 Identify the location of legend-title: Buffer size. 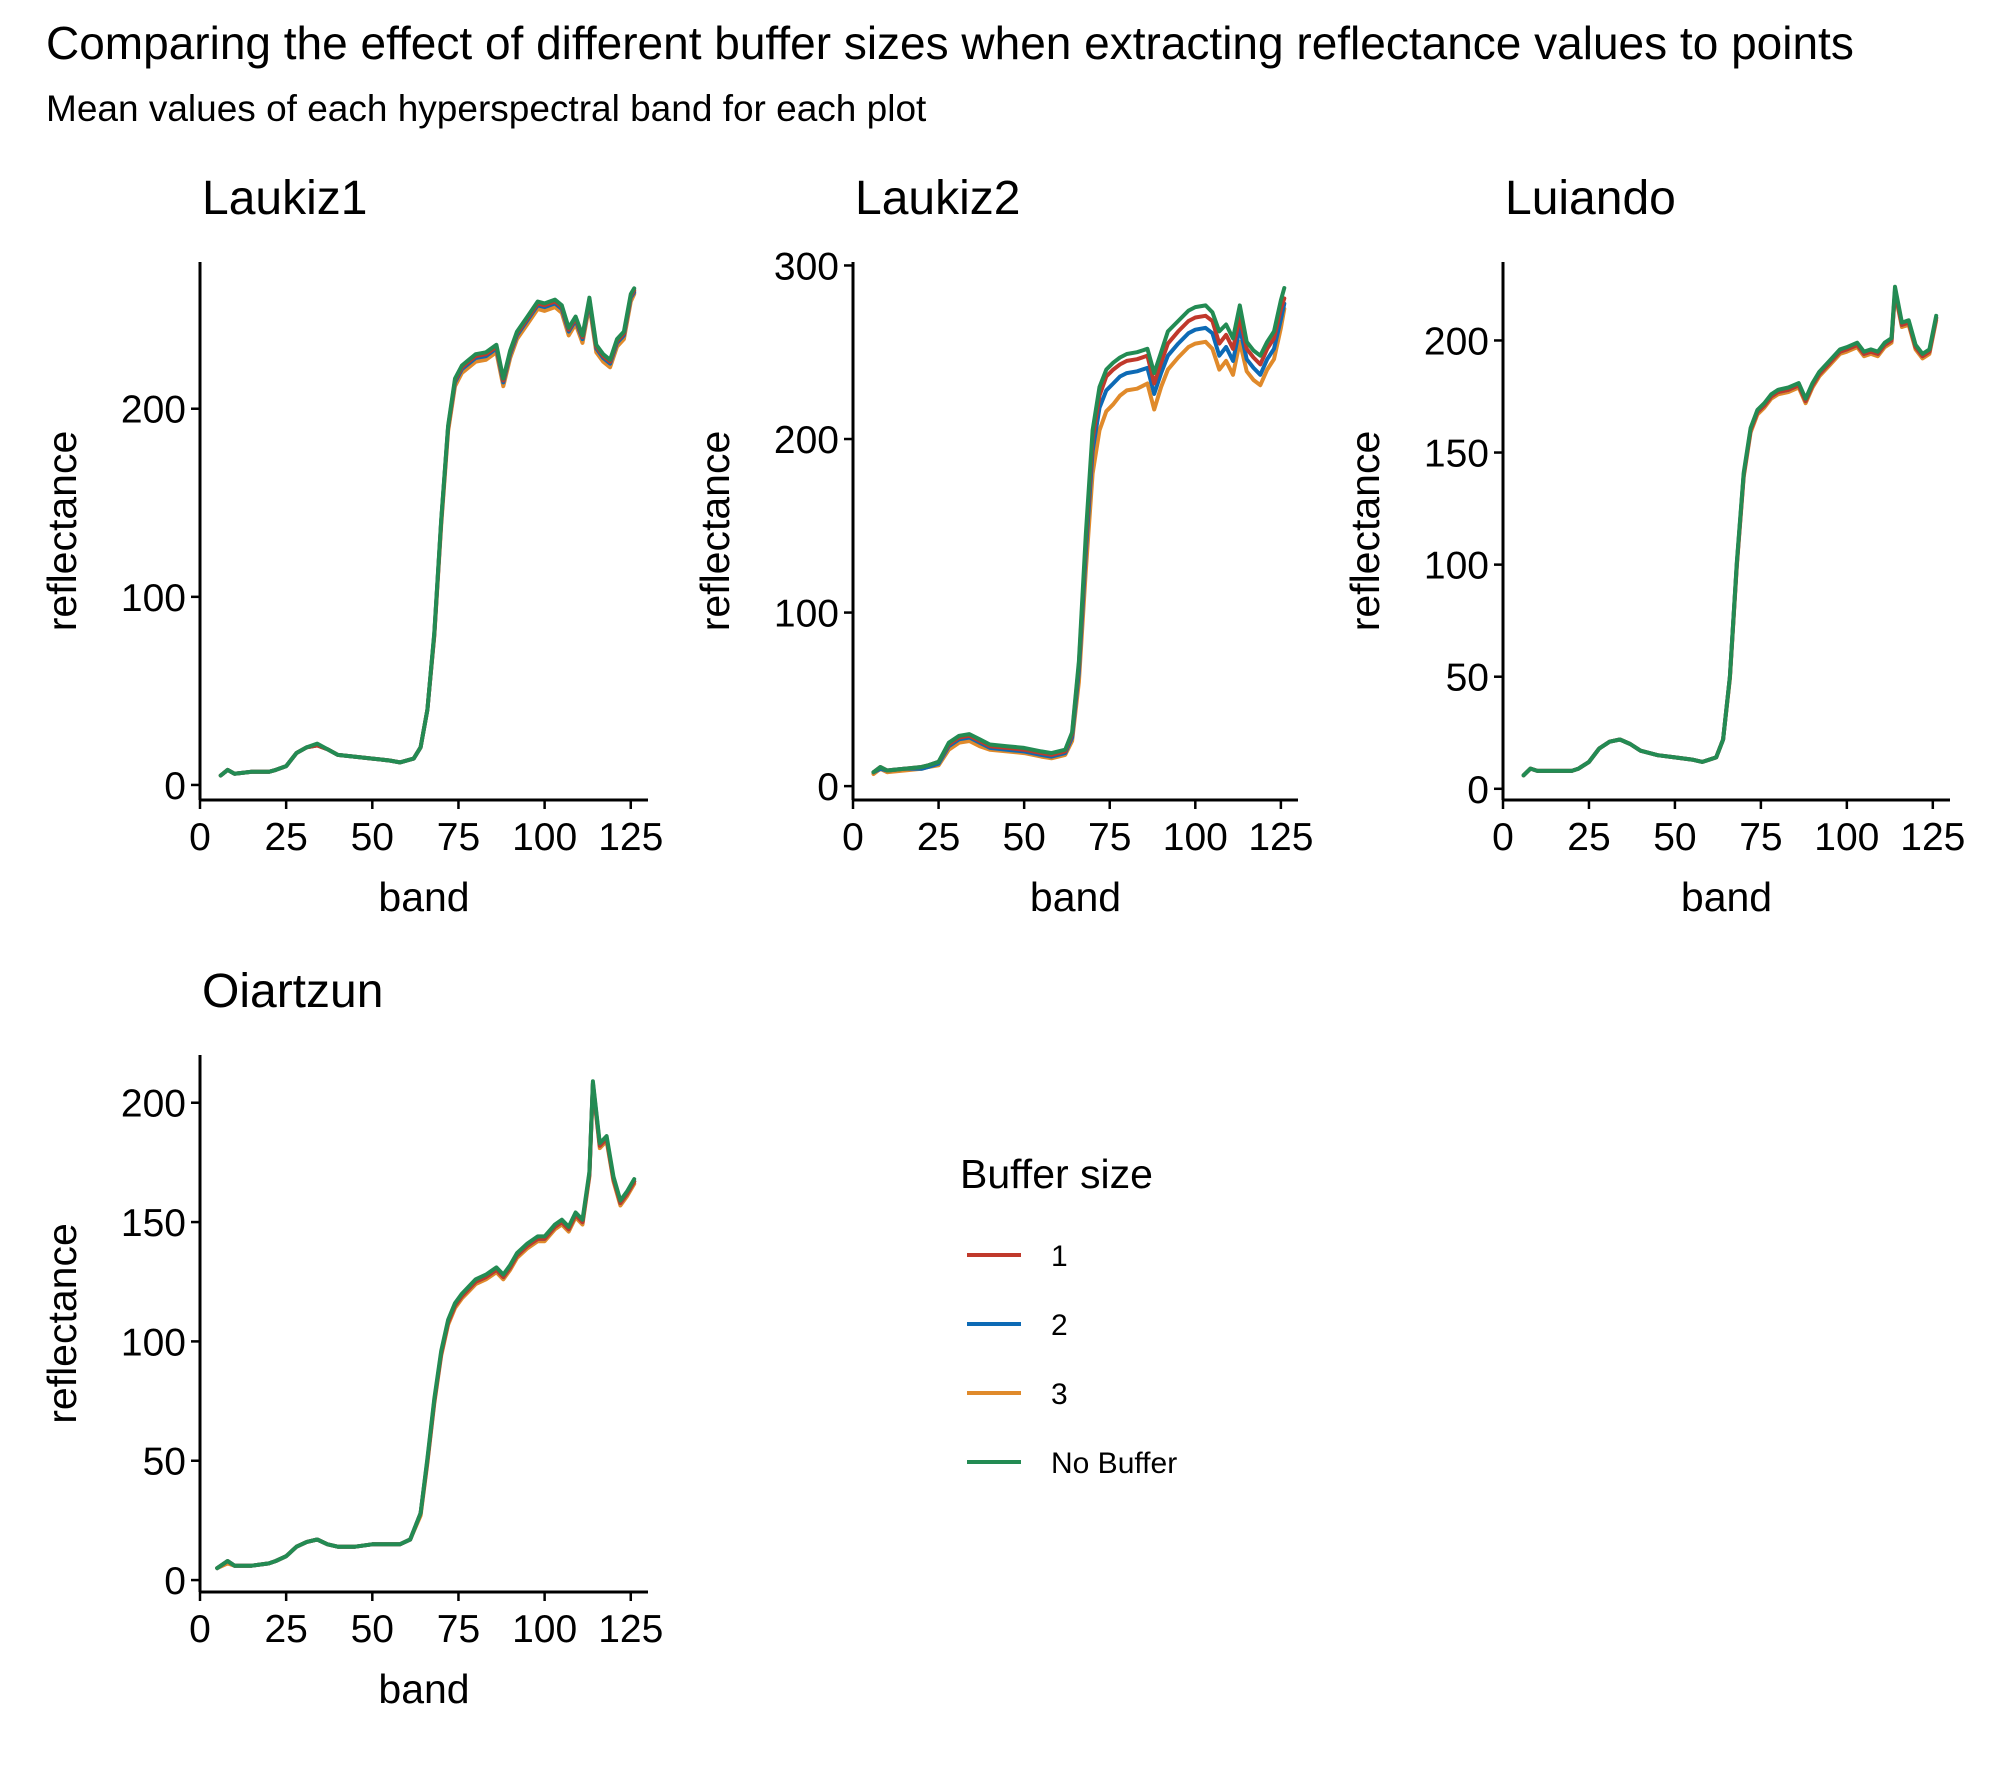
(1056, 1174).